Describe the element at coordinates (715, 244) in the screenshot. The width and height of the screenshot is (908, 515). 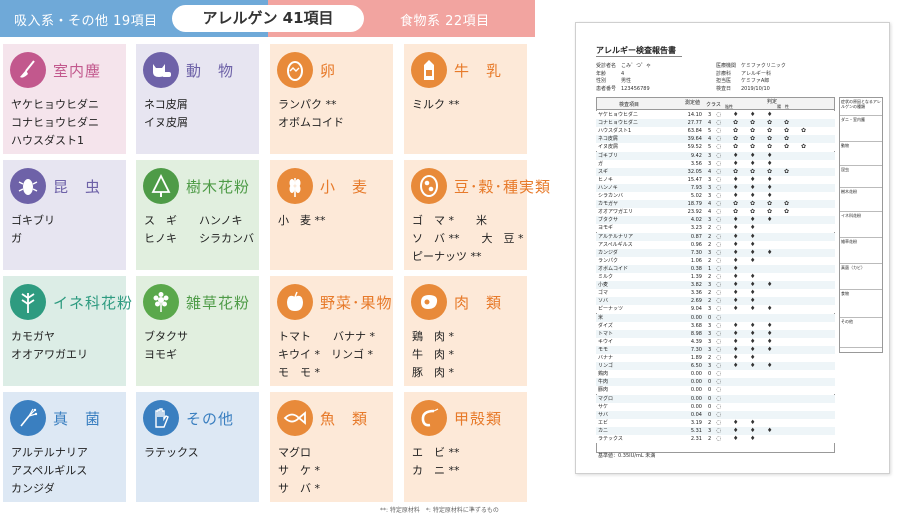
I see `report-row: アスペルギルス 0.96 2 ◌ ♦ ♦` at that location.